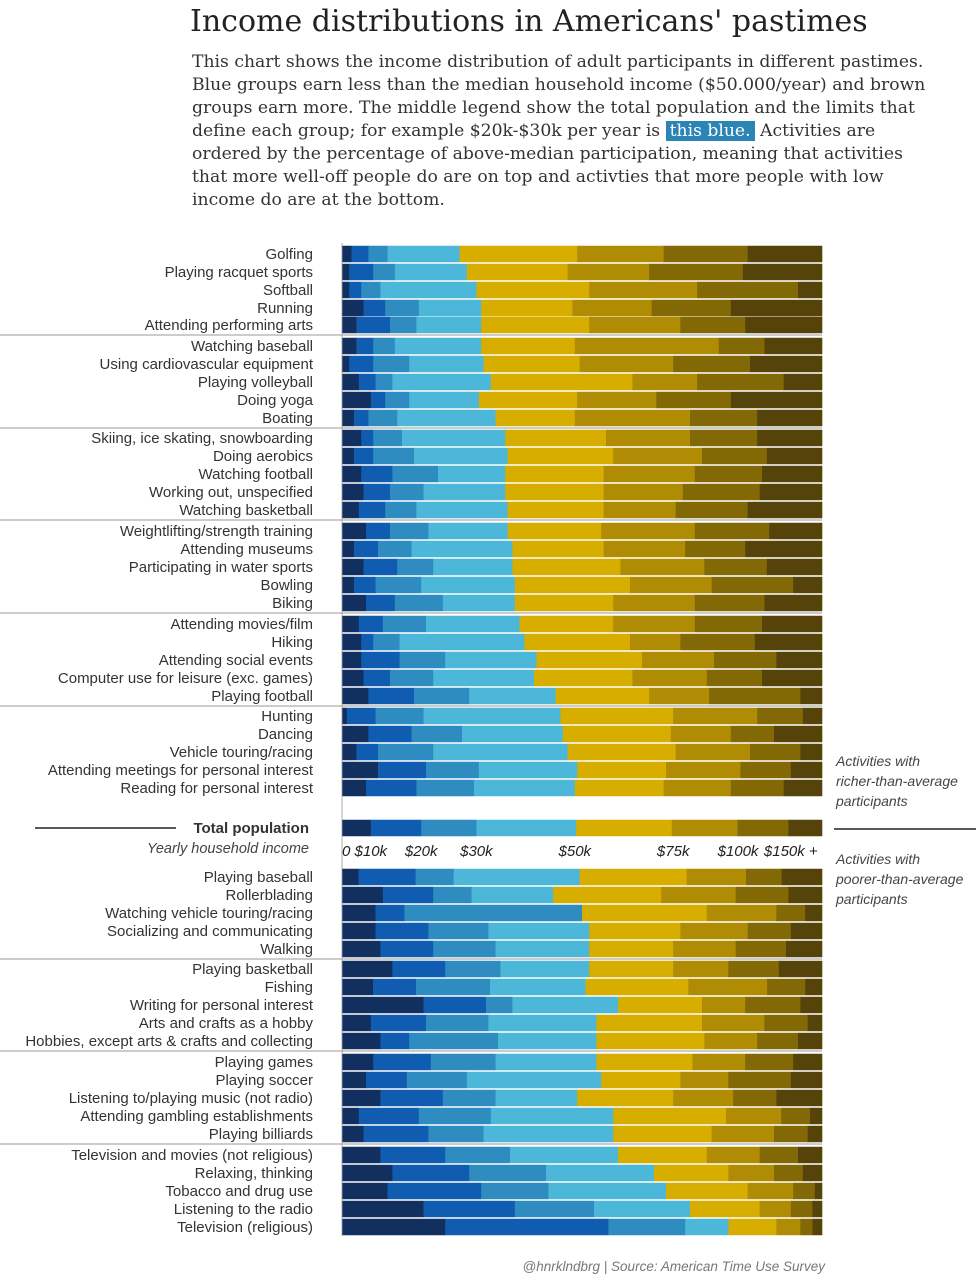  I want to click on row-label-writing-for-personal-interest: Writing for personal interest, so click(222, 1005).